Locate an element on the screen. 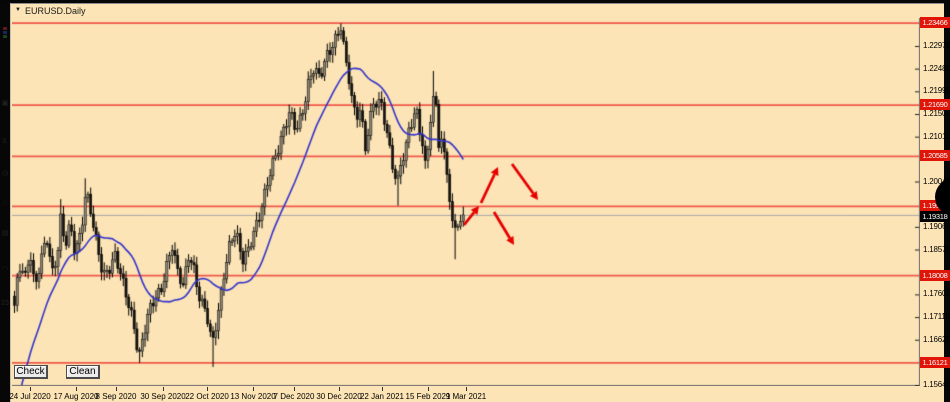 Image resolution: width=950 pixels, height=402 pixels. check-button: Check is located at coordinates (31, 372).